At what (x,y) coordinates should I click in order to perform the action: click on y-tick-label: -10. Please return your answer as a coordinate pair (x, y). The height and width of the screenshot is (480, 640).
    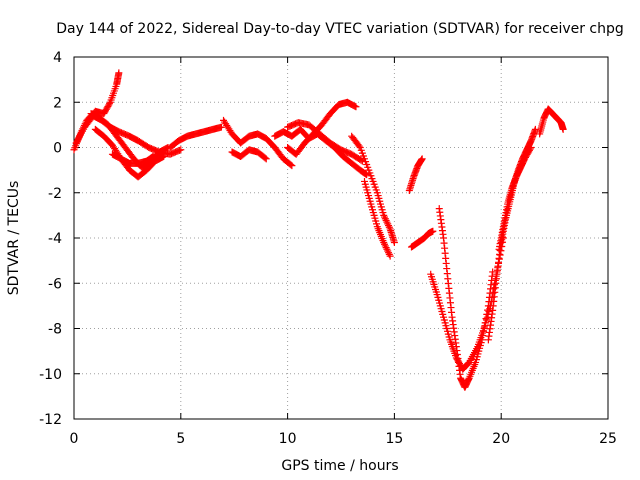
    Looking at the image, I should click on (50, 375).